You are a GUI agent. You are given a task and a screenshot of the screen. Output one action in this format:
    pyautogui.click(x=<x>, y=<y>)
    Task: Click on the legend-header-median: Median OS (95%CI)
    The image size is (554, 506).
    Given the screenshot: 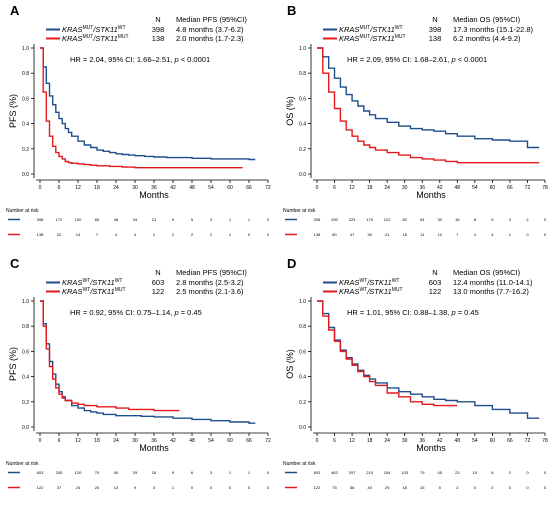 What is the action you would take?
    pyautogui.click(x=487, y=272)
    